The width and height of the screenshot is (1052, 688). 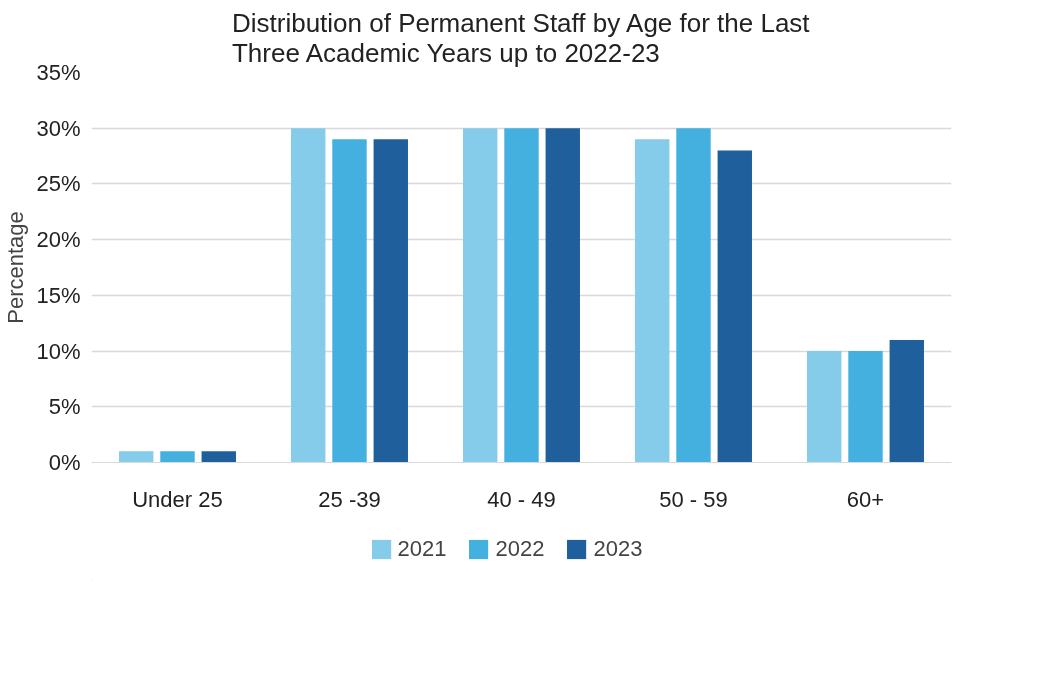 What do you see at coordinates (64, 407) in the screenshot?
I see `y-tick-label: 5%` at bounding box center [64, 407].